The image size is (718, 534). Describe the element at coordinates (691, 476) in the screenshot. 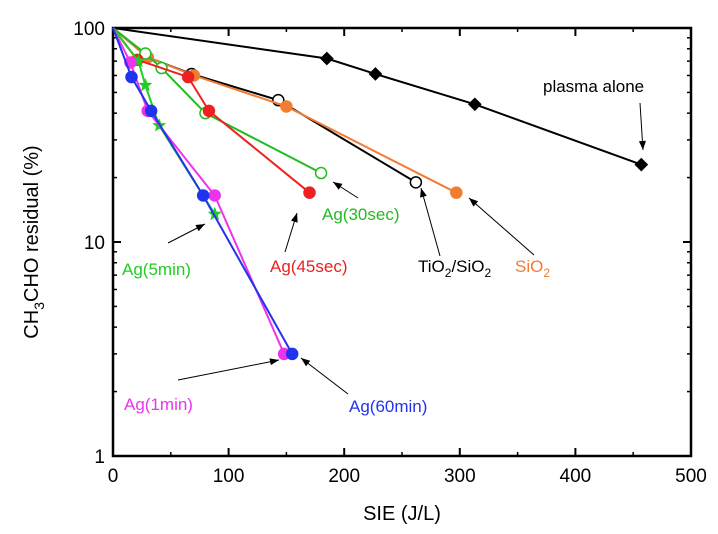

I see `x-tick-label: 500` at that location.